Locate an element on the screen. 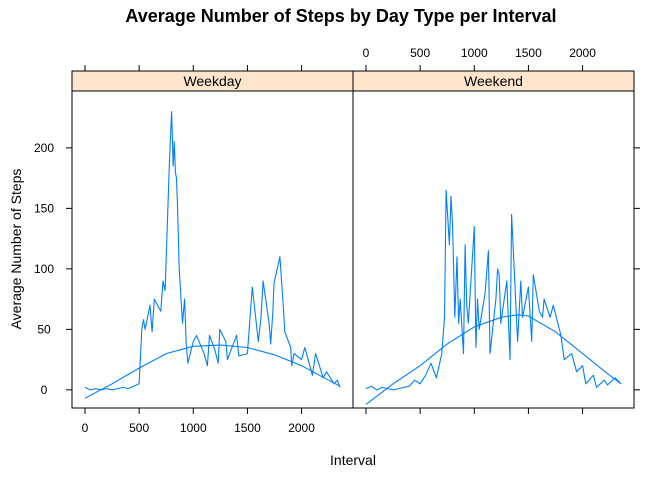 The height and width of the screenshot is (480, 672). strip-label-weekday: Weekday is located at coordinates (212, 81).